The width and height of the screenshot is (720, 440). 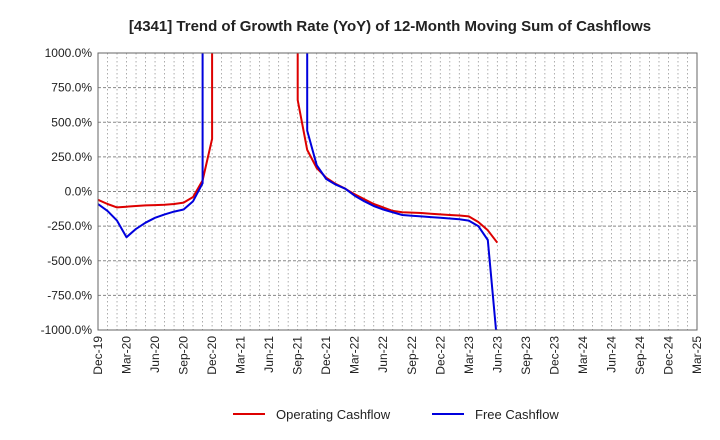 I want to click on y-tick-label: 500.0%, so click(x=71, y=122).